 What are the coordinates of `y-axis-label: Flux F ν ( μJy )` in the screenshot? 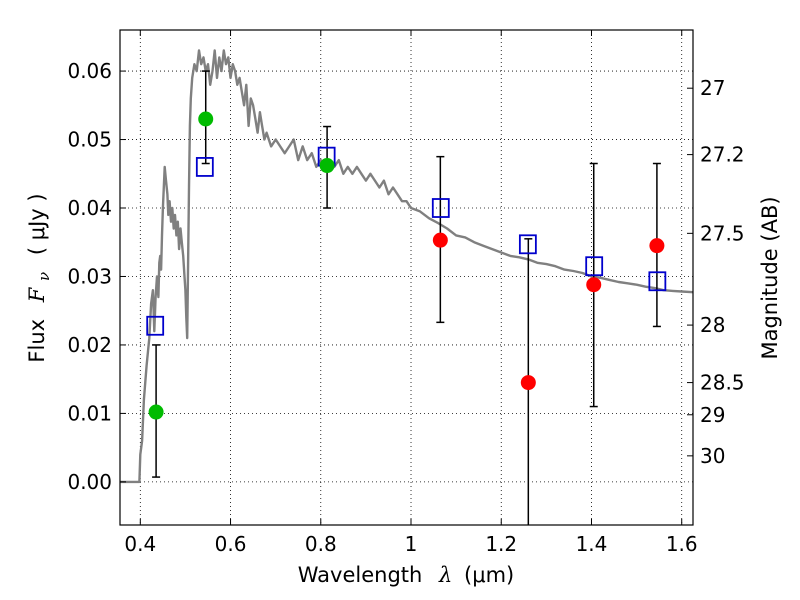 It's located at (39, 277).